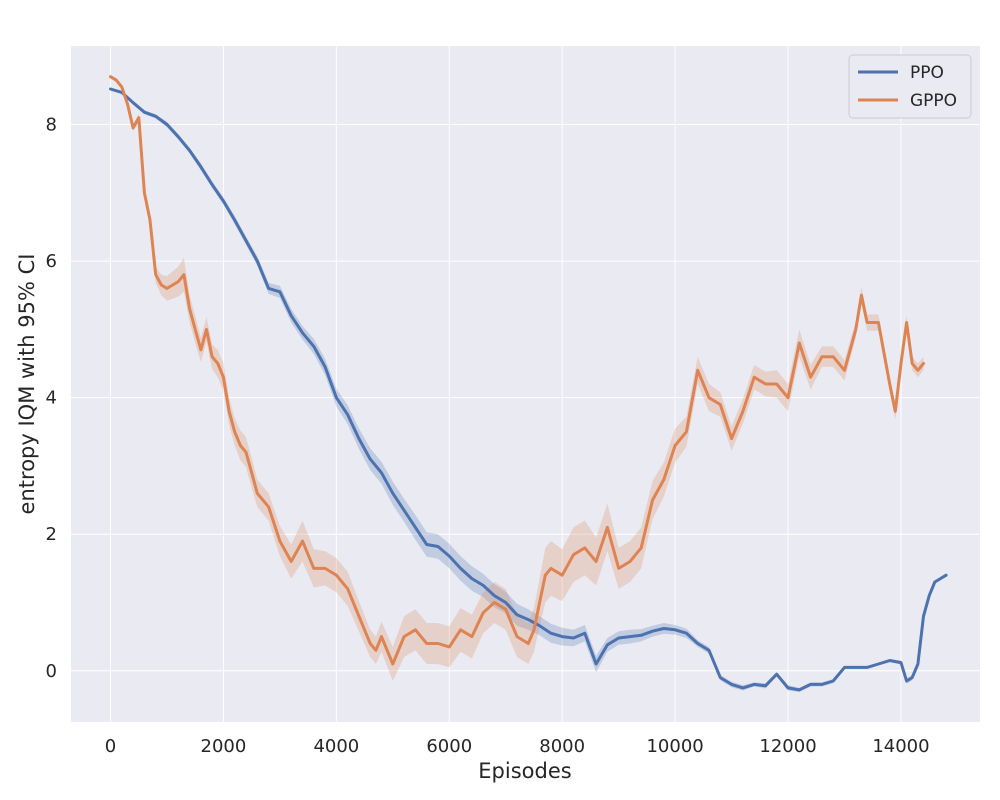  I want to click on x-tick-label: 14000, so click(900, 746).